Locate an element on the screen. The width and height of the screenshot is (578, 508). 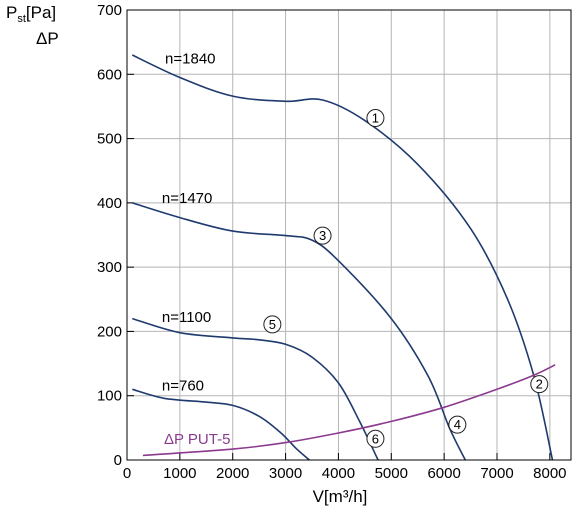
x-tick-label: 8000 is located at coordinates (549, 473).